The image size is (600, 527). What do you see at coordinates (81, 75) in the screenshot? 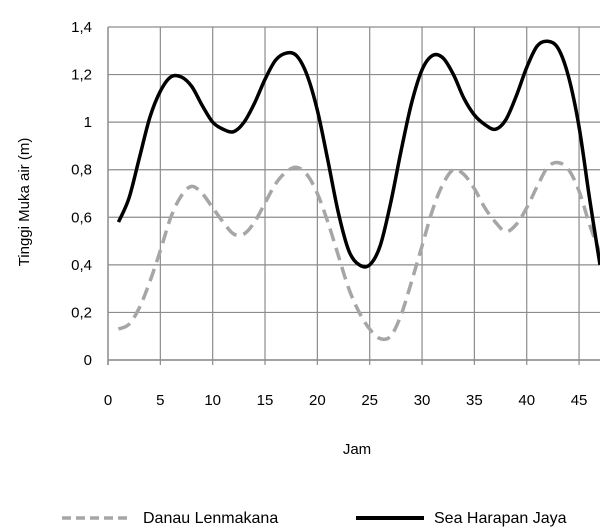
I see `y-tick-label: 1,2` at bounding box center [81, 75].